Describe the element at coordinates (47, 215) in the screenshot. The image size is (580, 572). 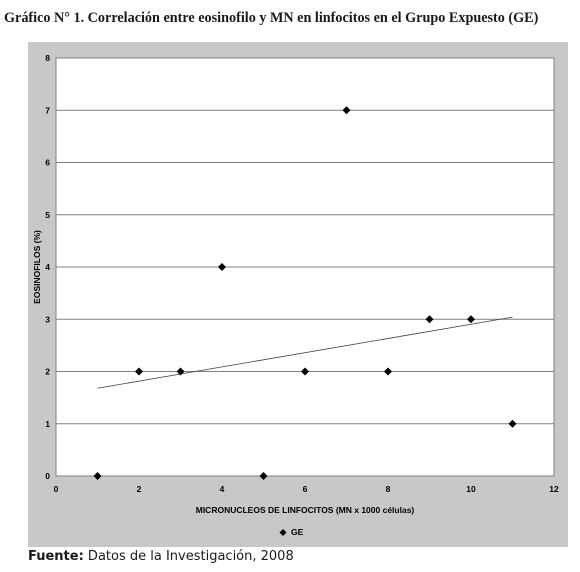
I see `y-tick-label: 5` at that location.